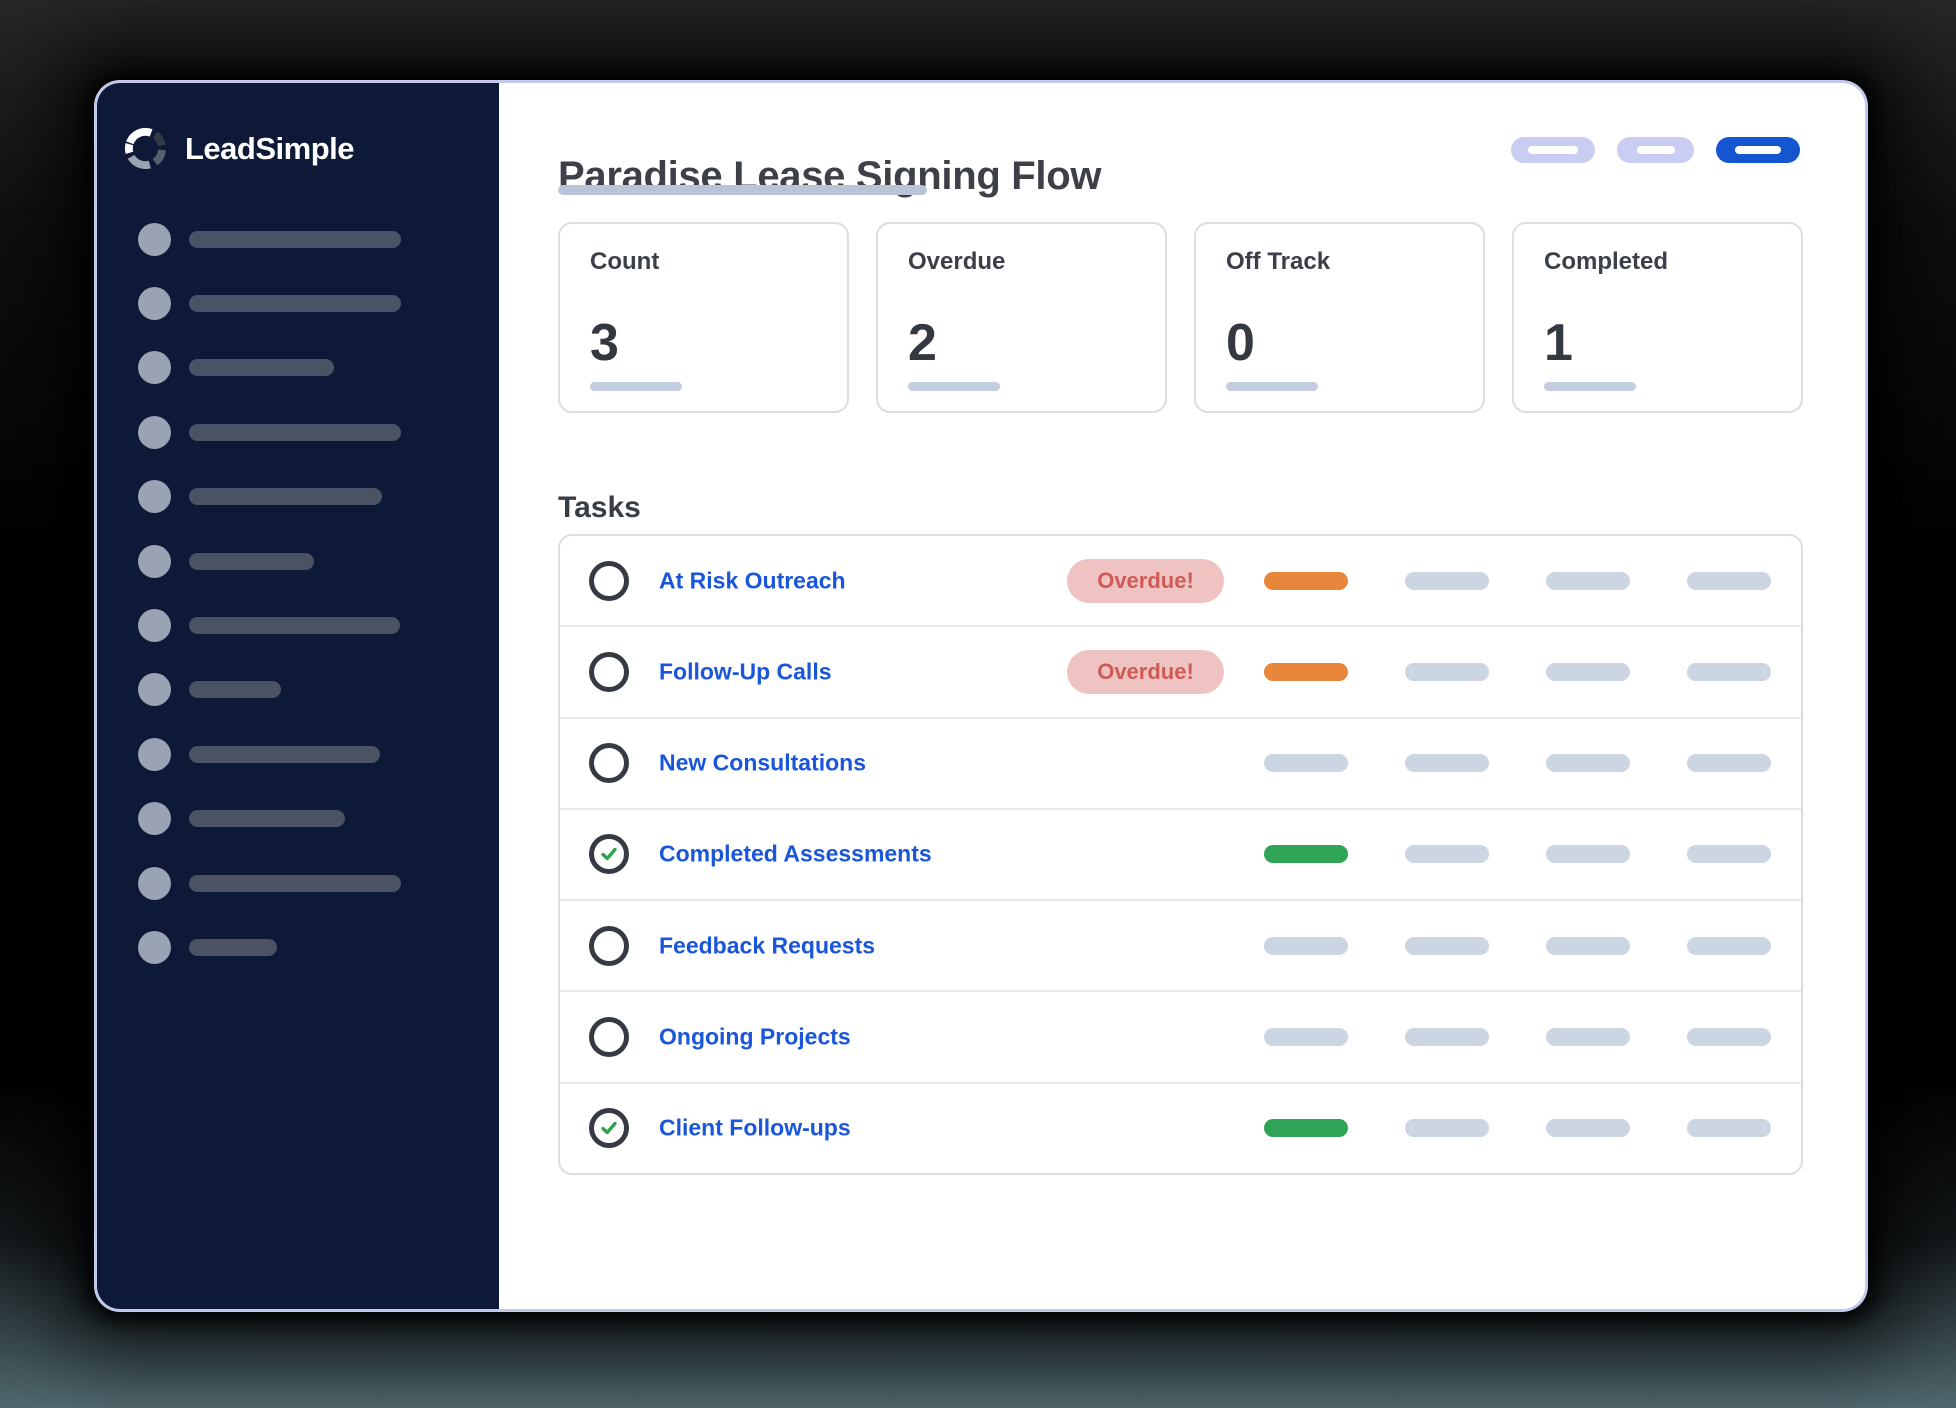 The height and width of the screenshot is (1408, 1956). I want to click on stat-card-overdue: Overdue 2, so click(1021, 317).